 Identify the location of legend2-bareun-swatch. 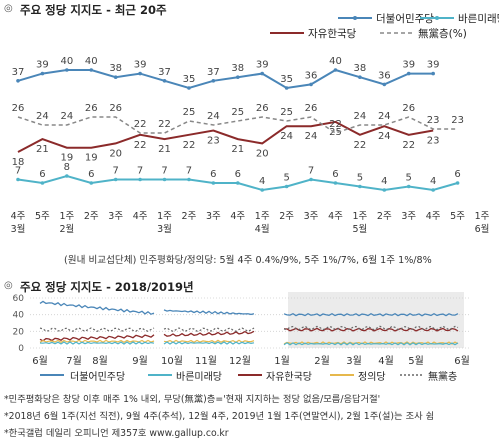
(160, 375).